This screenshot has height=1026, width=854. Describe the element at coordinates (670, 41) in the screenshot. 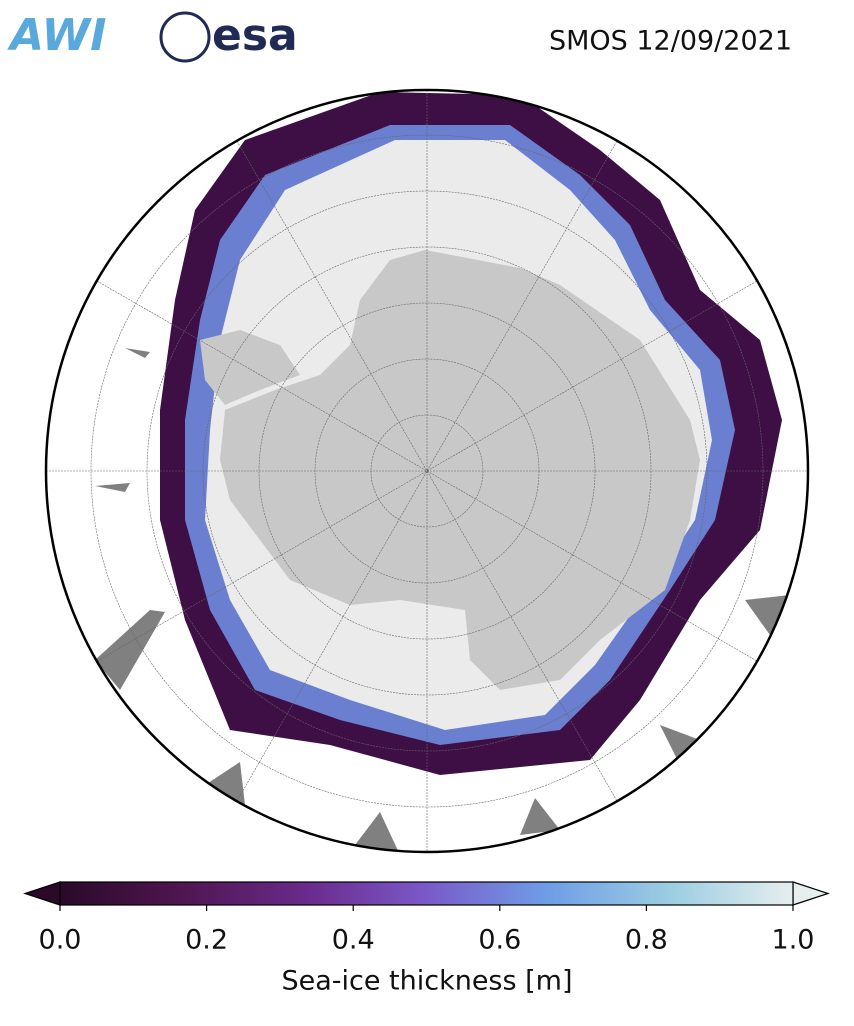

I see `map-title: SMOS 12/09/2021` at that location.